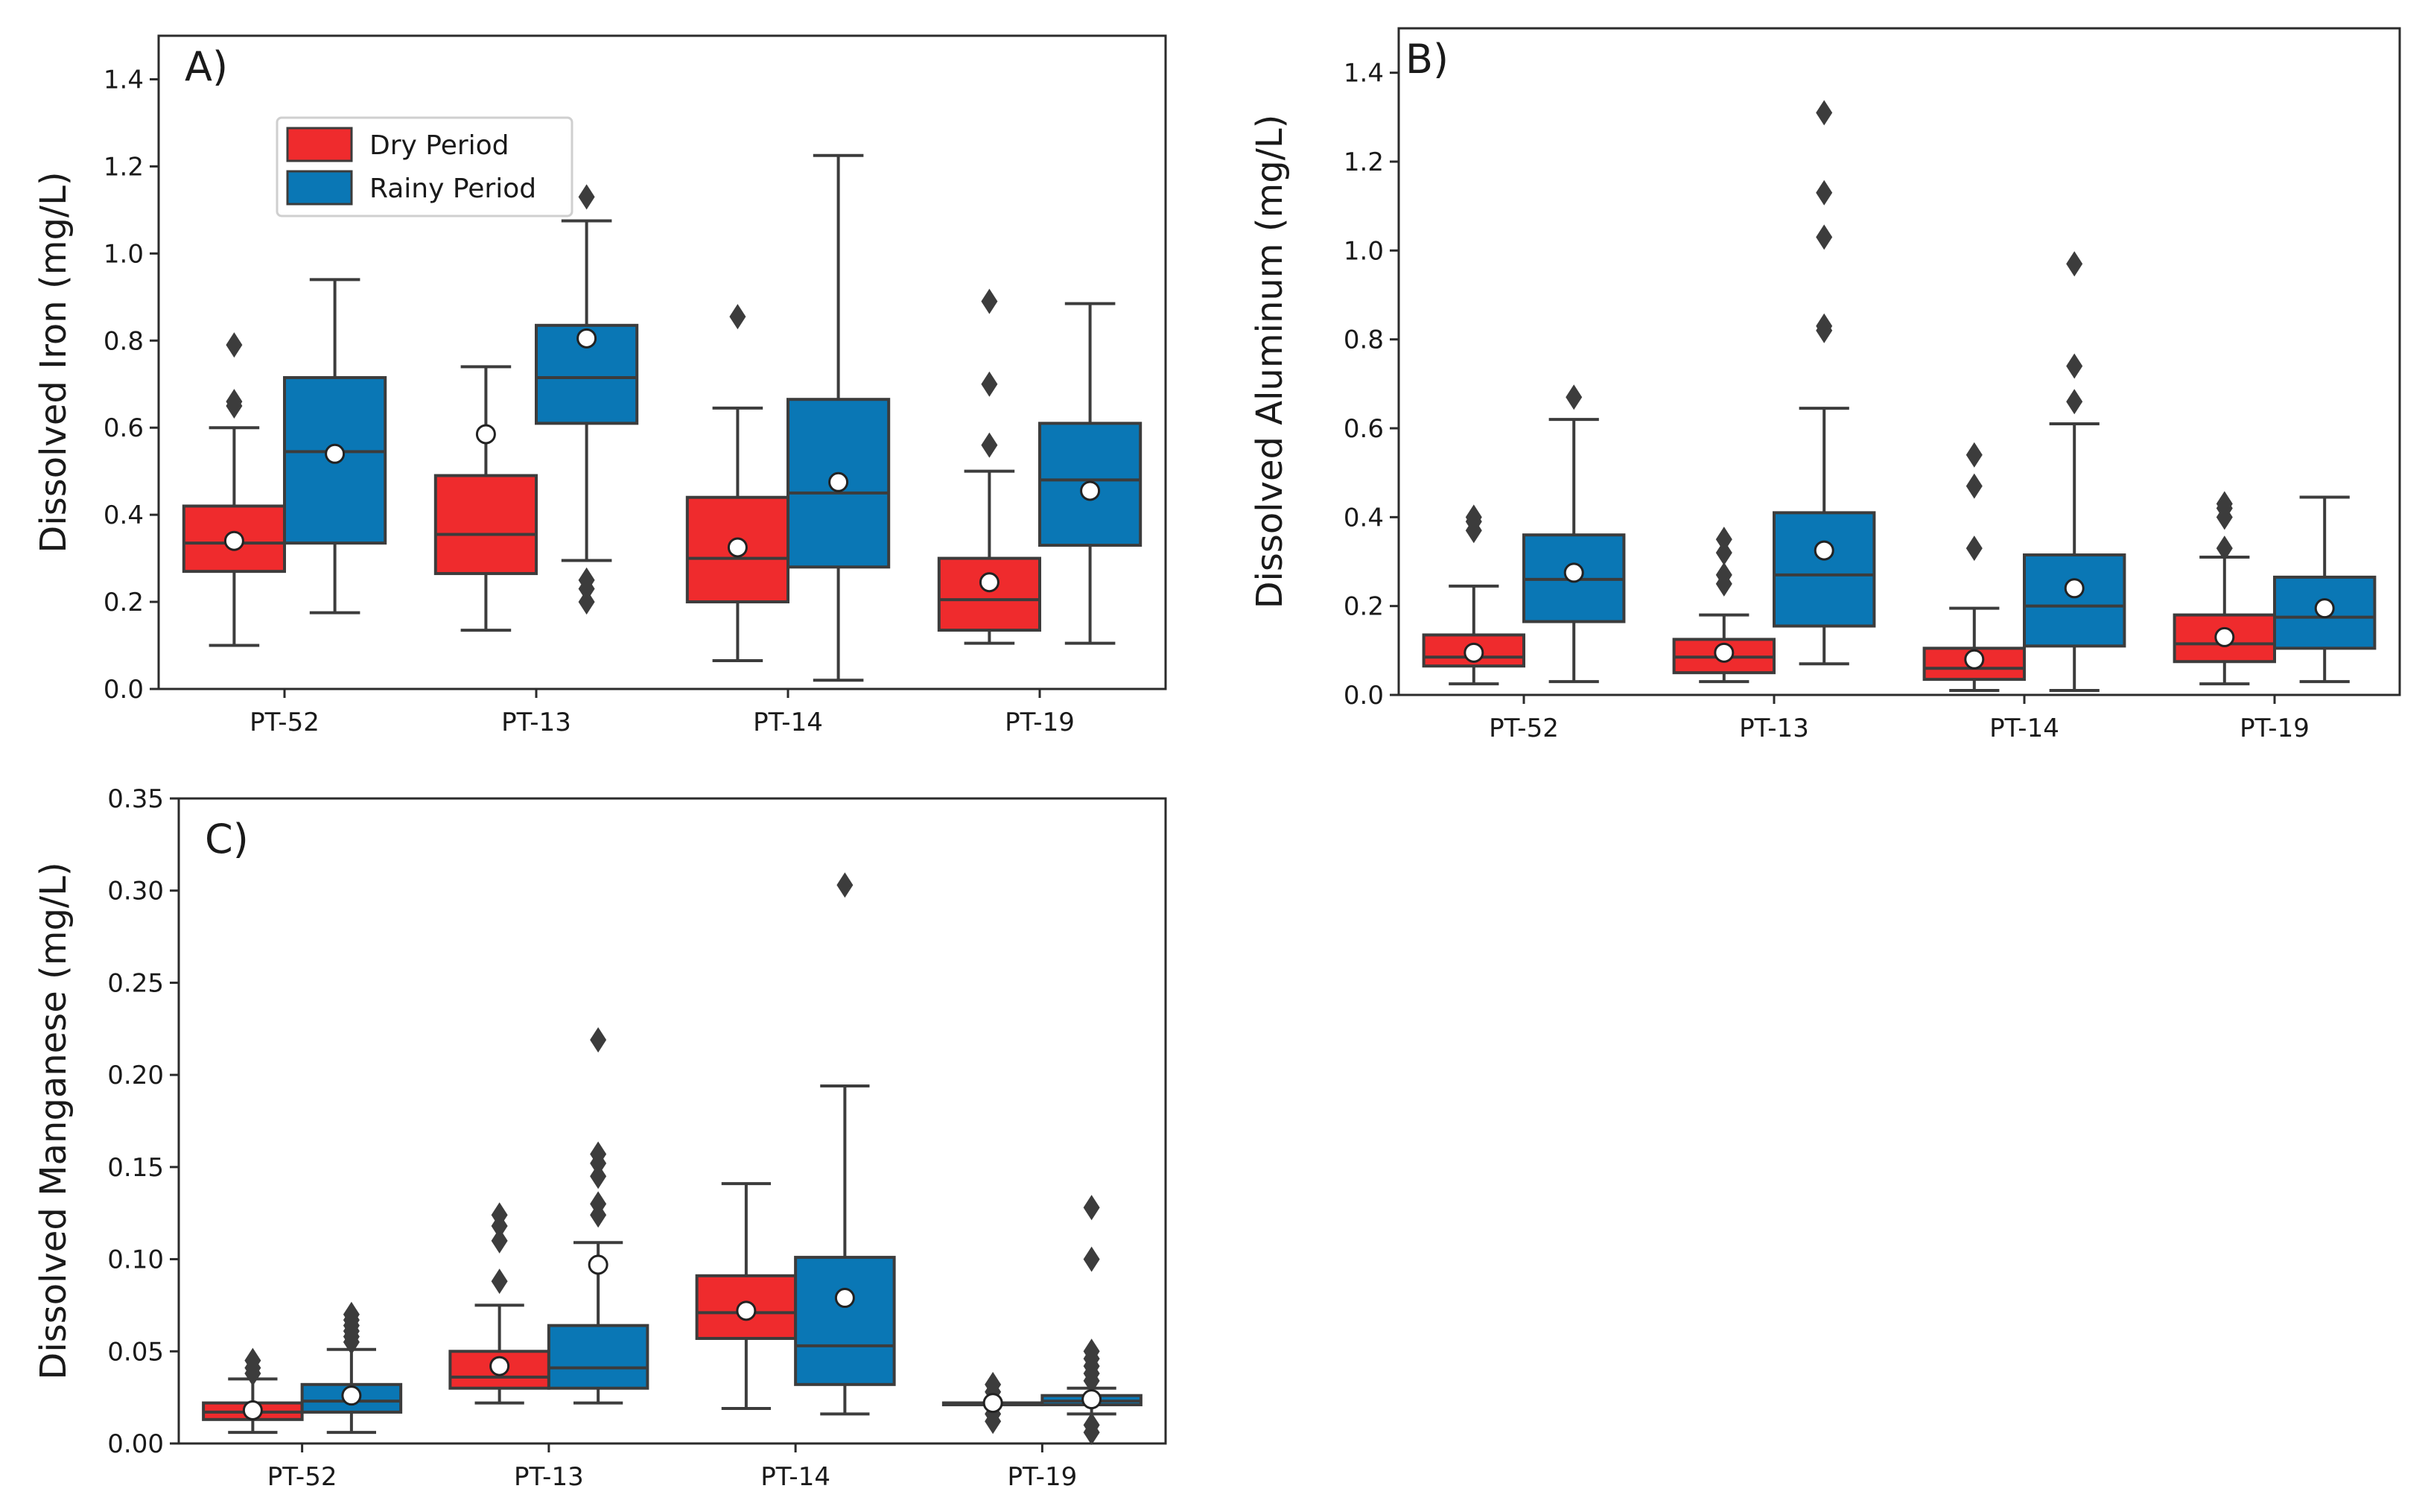 This screenshot has width=2428, height=1512. Describe the element at coordinates (53, 362) in the screenshot. I see `y-axis-title: Dissolved Iron (mg/L)` at that location.